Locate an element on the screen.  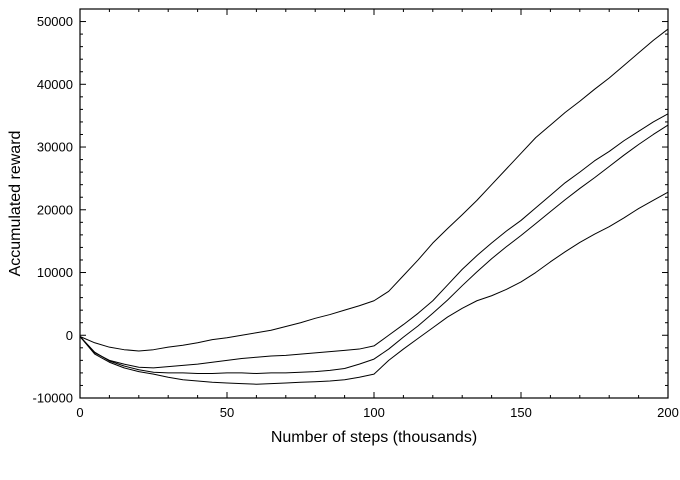
y-tick-label: 40000 is located at coordinates (55, 84).